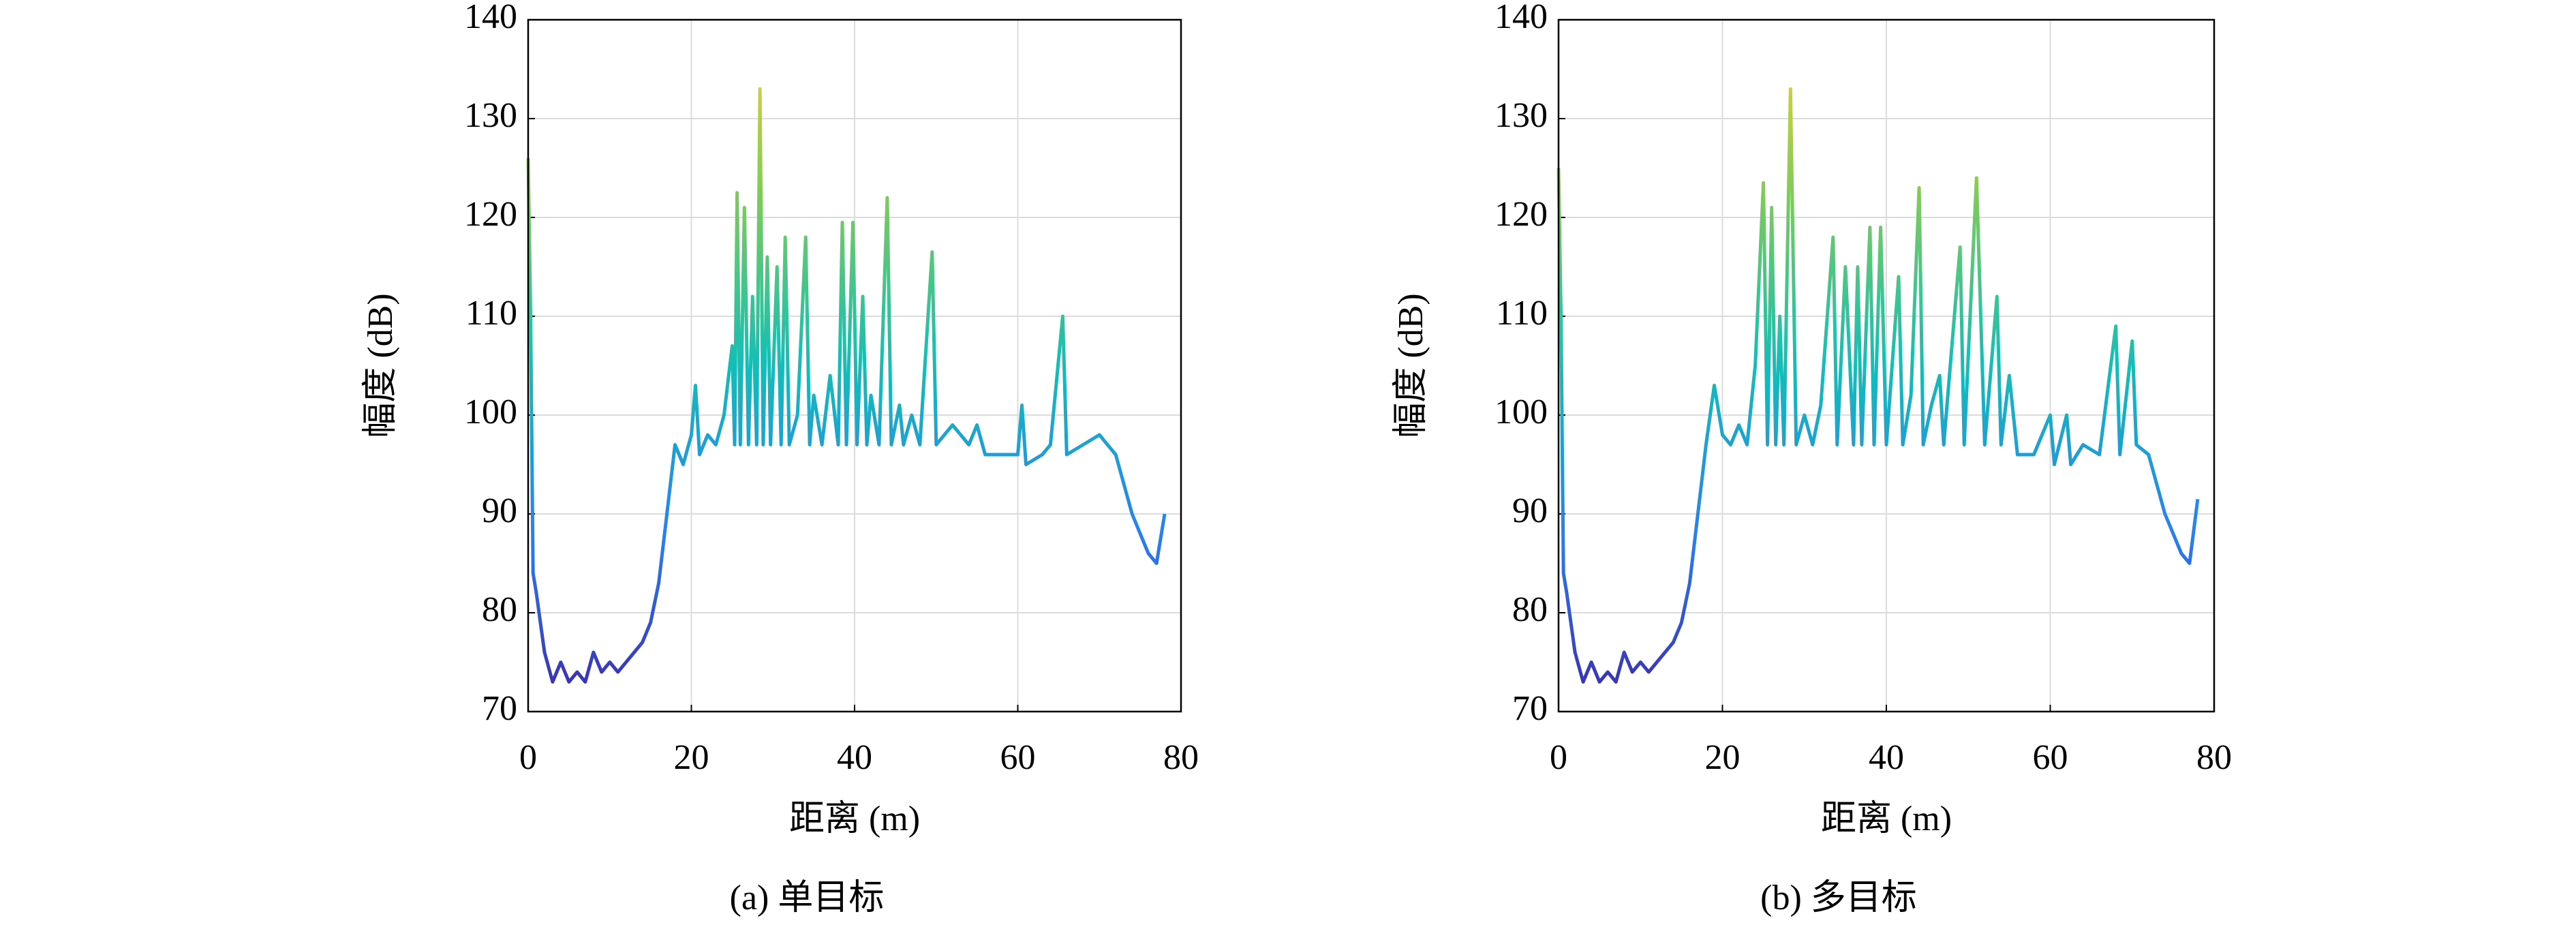 This screenshot has height=929, width=2576. Describe the element at coordinates (1838, 898) in the screenshot. I see `caption: (b) 多目标` at that location.